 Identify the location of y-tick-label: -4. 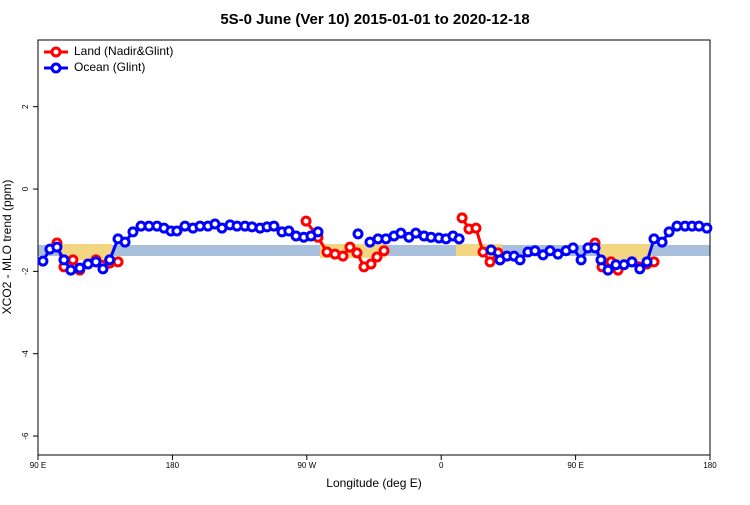
(25, 354).